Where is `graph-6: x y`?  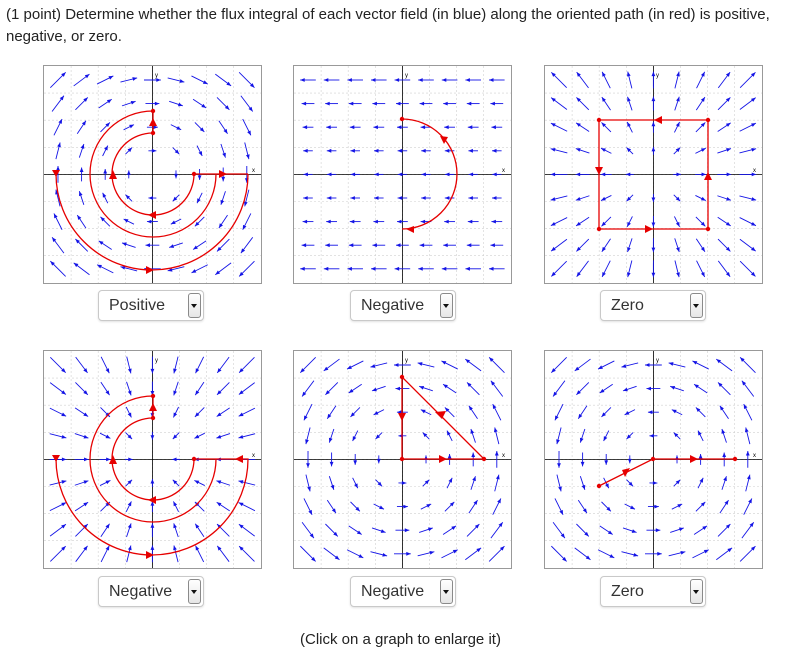
graph-6: x y is located at coordinates (653, 459).